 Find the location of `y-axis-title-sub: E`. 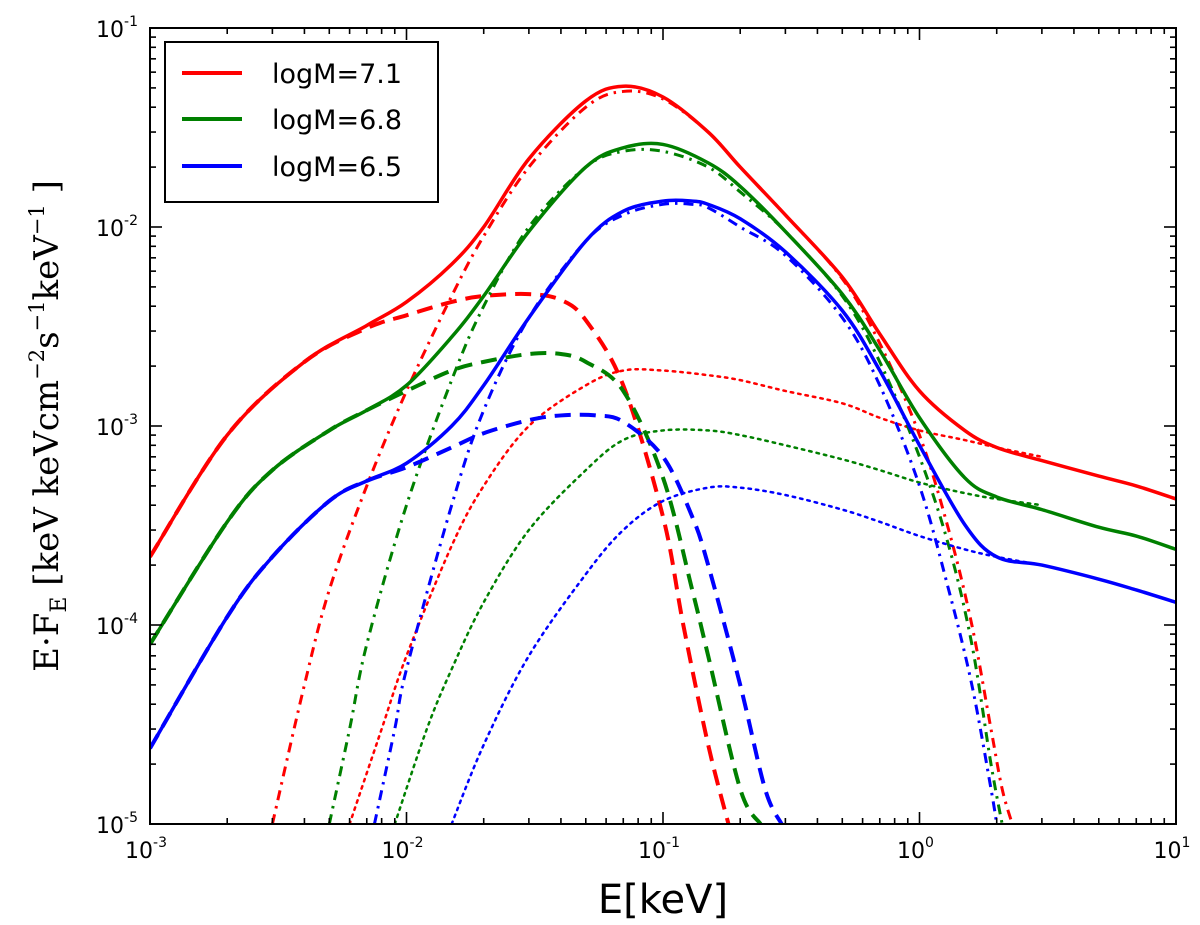

y-axis-title-sub: E is located at coordinates (59, 605).